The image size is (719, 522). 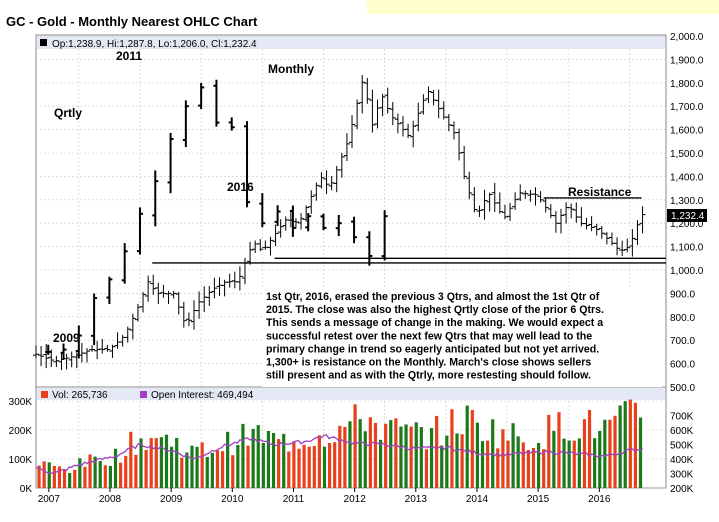 What do you see at coordinates (477, 499) in the screenshot?
I see `x-tick-label: 2014` at bounding box center [477, 499].